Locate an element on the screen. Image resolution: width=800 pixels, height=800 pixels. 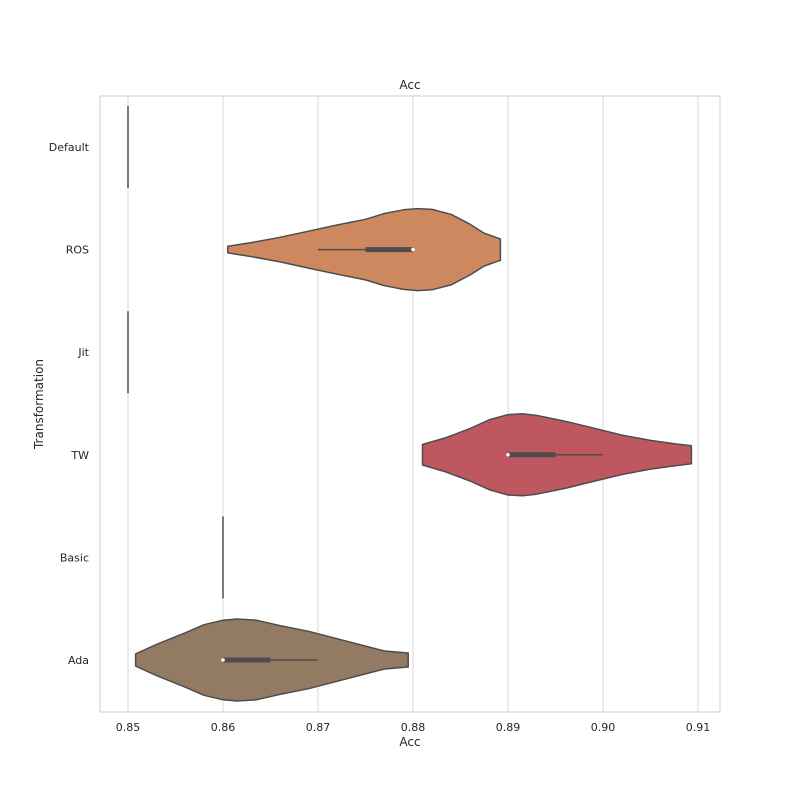
x-tick-labels: 0.85 0.86 0.87 0.88 0.89 0.90 0.91 is located at coordinates (413, 727).